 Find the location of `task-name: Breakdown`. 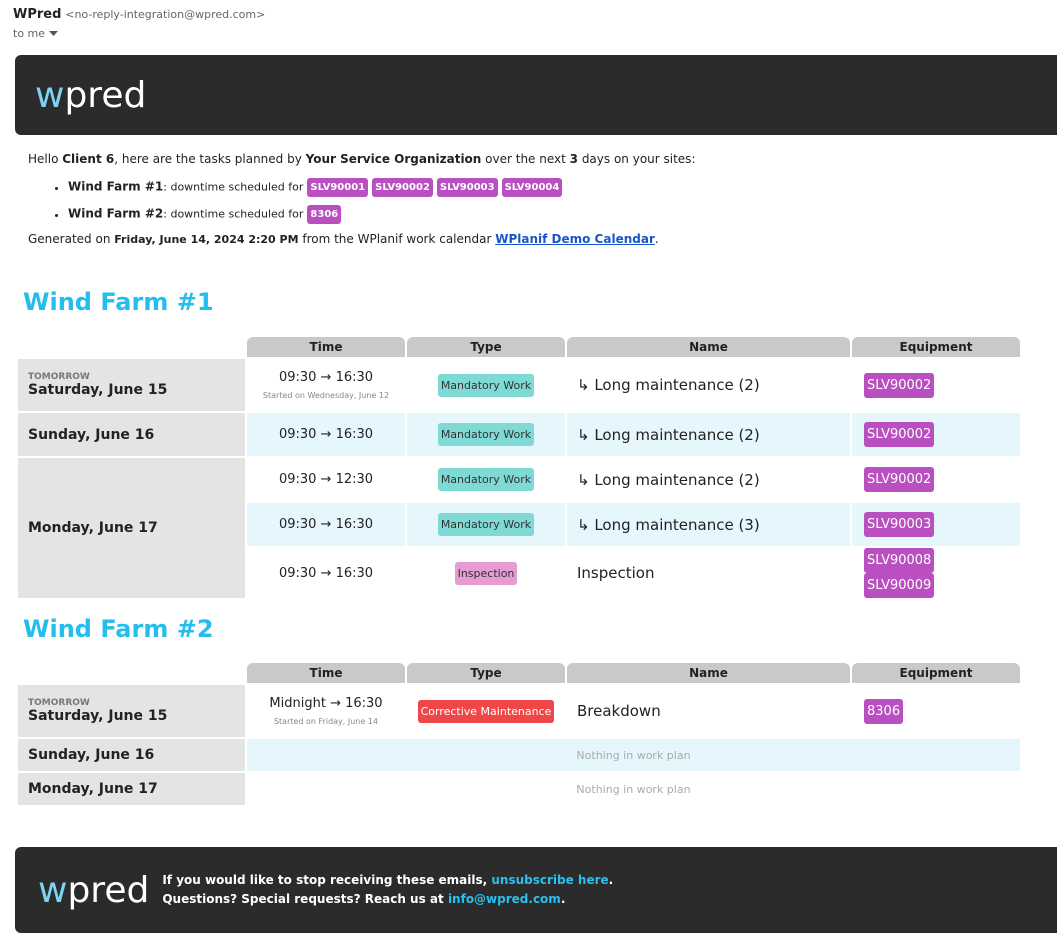

task-name: Breakdown is located at coordinates (619, 711).